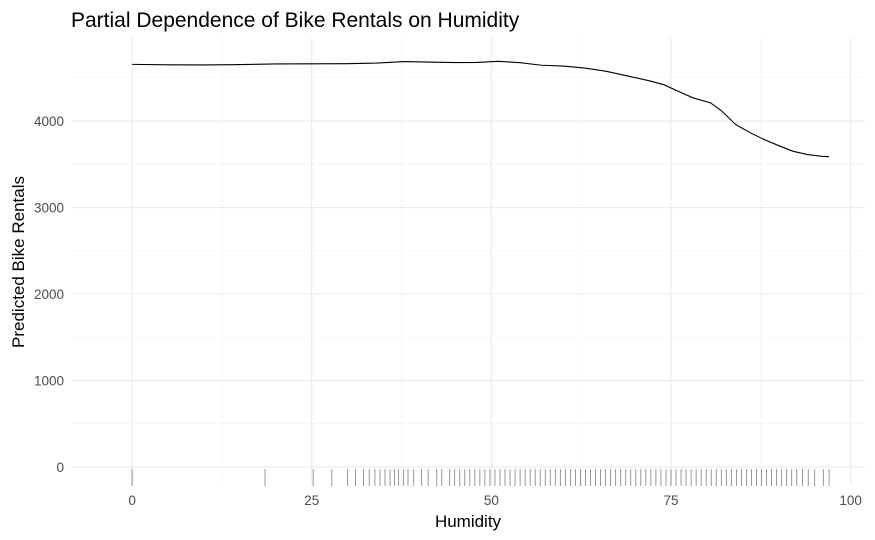 The width and height of the screenshot is (875, 540). What do you see at coordinates (49, 208) in the screenshot?
I see `y-tick-label: 3000` at bounding box center [49, 208].